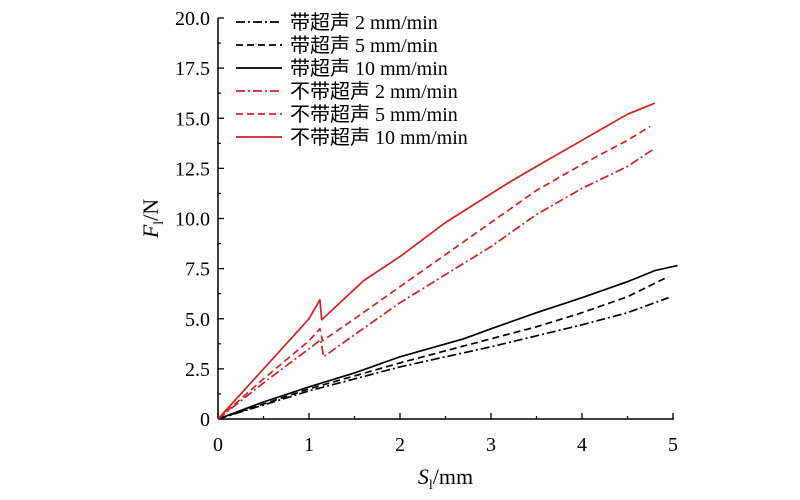  Describe the element at coordinates (431, 485) in the screenshot. I see `x-axis-label-sub: l` at that location.